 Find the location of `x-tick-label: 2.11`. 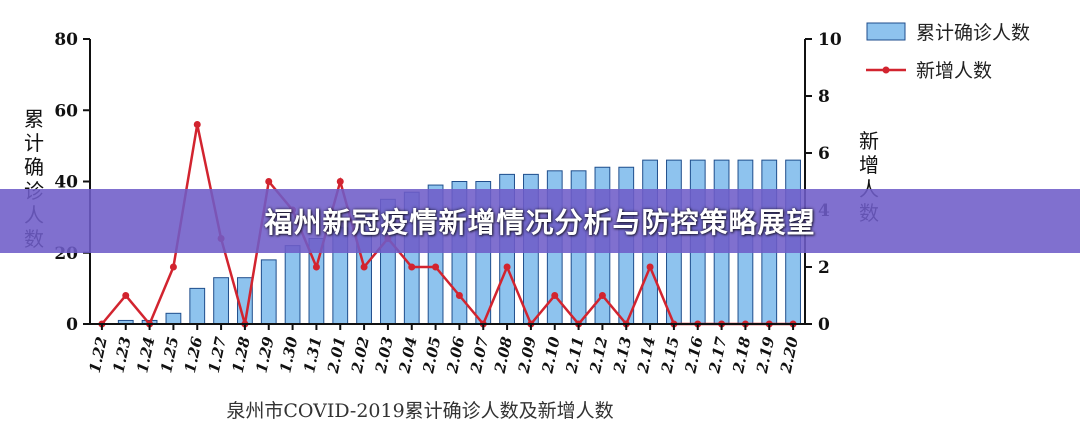

x-tick-label: 2.11 is located at coordinates (574, 355).